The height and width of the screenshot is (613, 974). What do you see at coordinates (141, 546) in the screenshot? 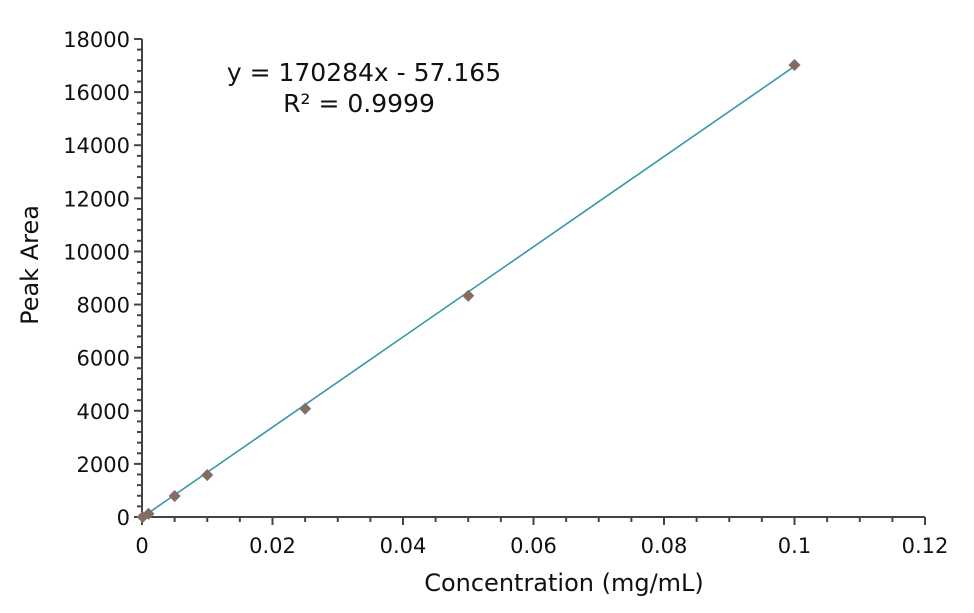
I see `x-tick-label: 0` at bounding box center [141, 546].